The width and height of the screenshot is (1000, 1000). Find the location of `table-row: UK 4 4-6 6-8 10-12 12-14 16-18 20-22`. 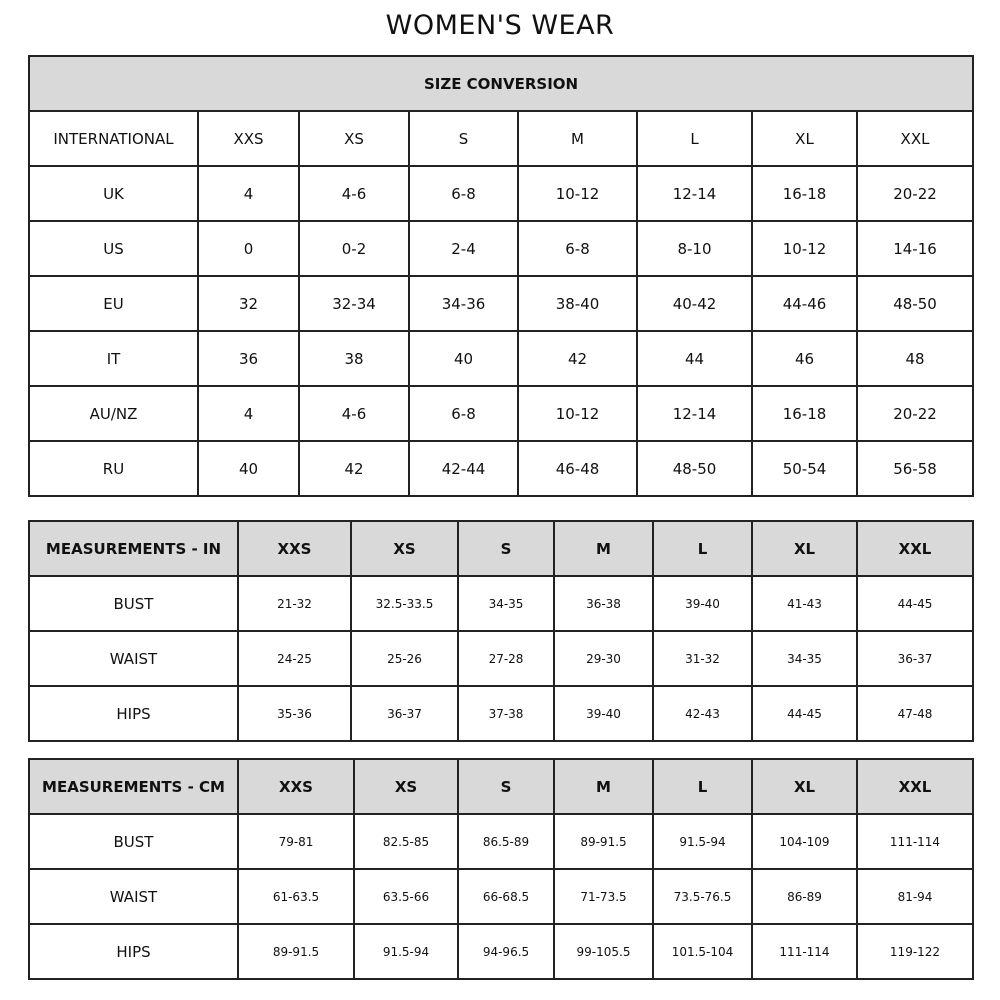

table-row: UK 4 4-6 6-8 10-12 12-14 16-18 20-22 is located at coordinates (501, 193).